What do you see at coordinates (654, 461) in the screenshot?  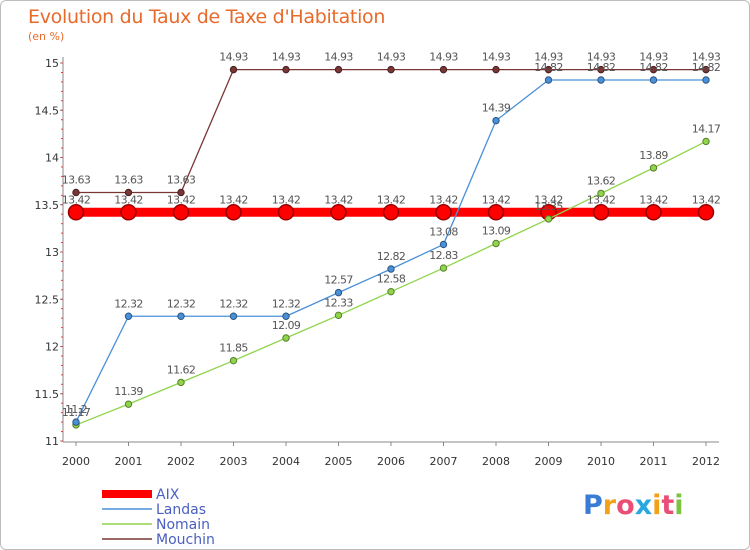 I see `x-tick-label: 2011` at bounding box center [654, 461].